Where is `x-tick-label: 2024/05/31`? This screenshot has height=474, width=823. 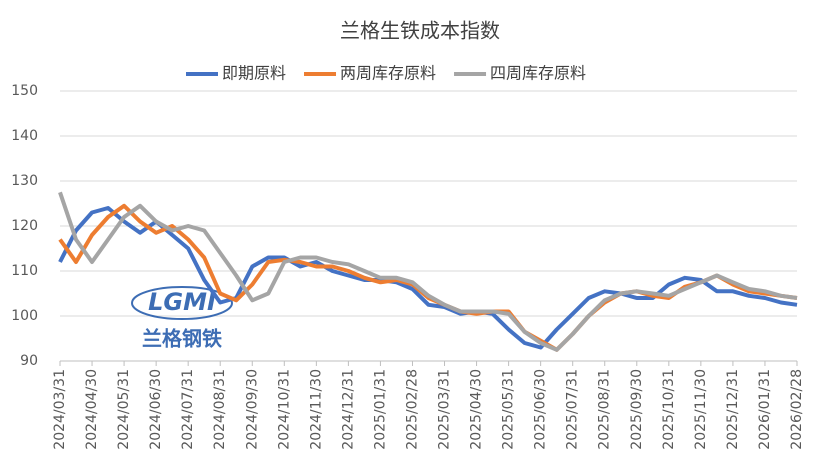 x-tick-label: 2024/05/31 is located at coordinates (124, 409).